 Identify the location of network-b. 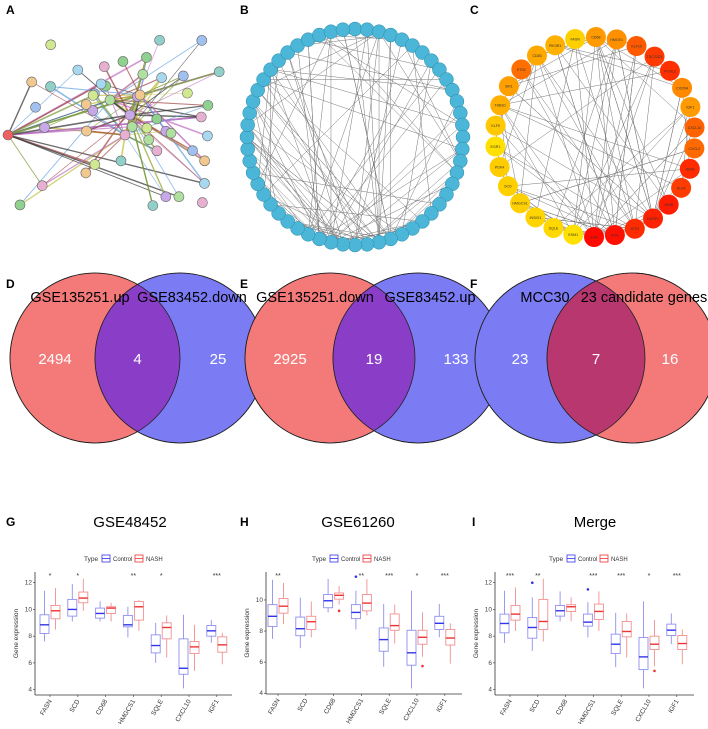
(355, 137).